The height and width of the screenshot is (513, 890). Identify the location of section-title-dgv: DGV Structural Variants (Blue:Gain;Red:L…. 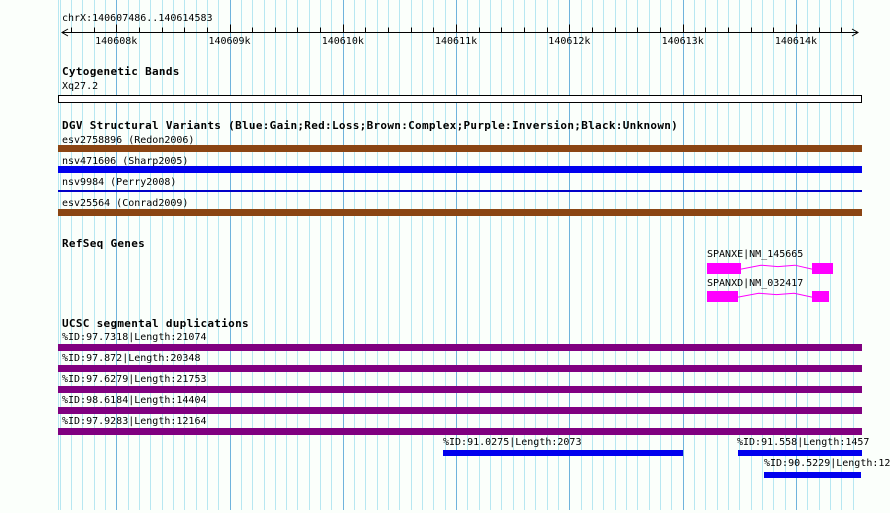
(370, 125).